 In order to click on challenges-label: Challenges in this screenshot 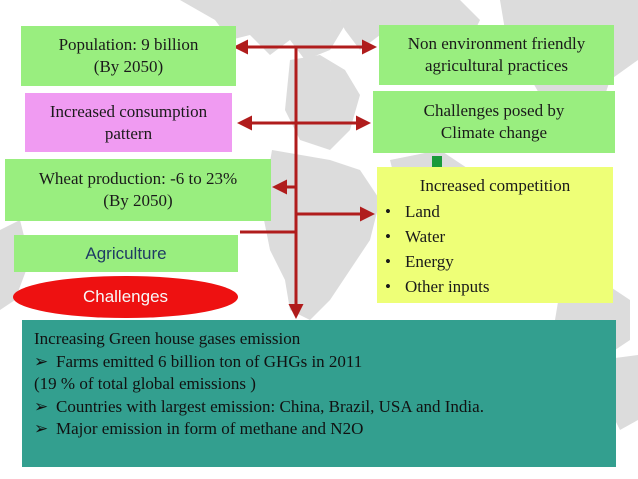, I will do `click(125, 296)`.